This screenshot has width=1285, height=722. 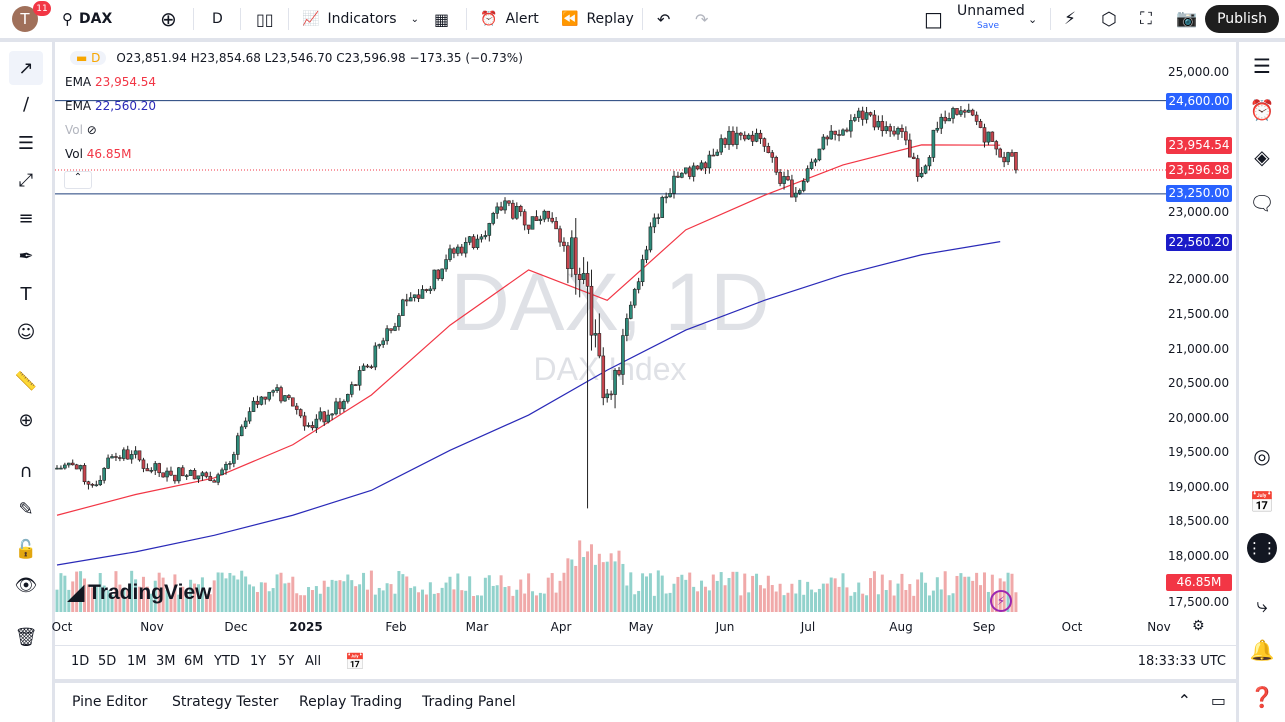 I want to click on watchlist-icon: ☰, so click(x=1262, y=66).